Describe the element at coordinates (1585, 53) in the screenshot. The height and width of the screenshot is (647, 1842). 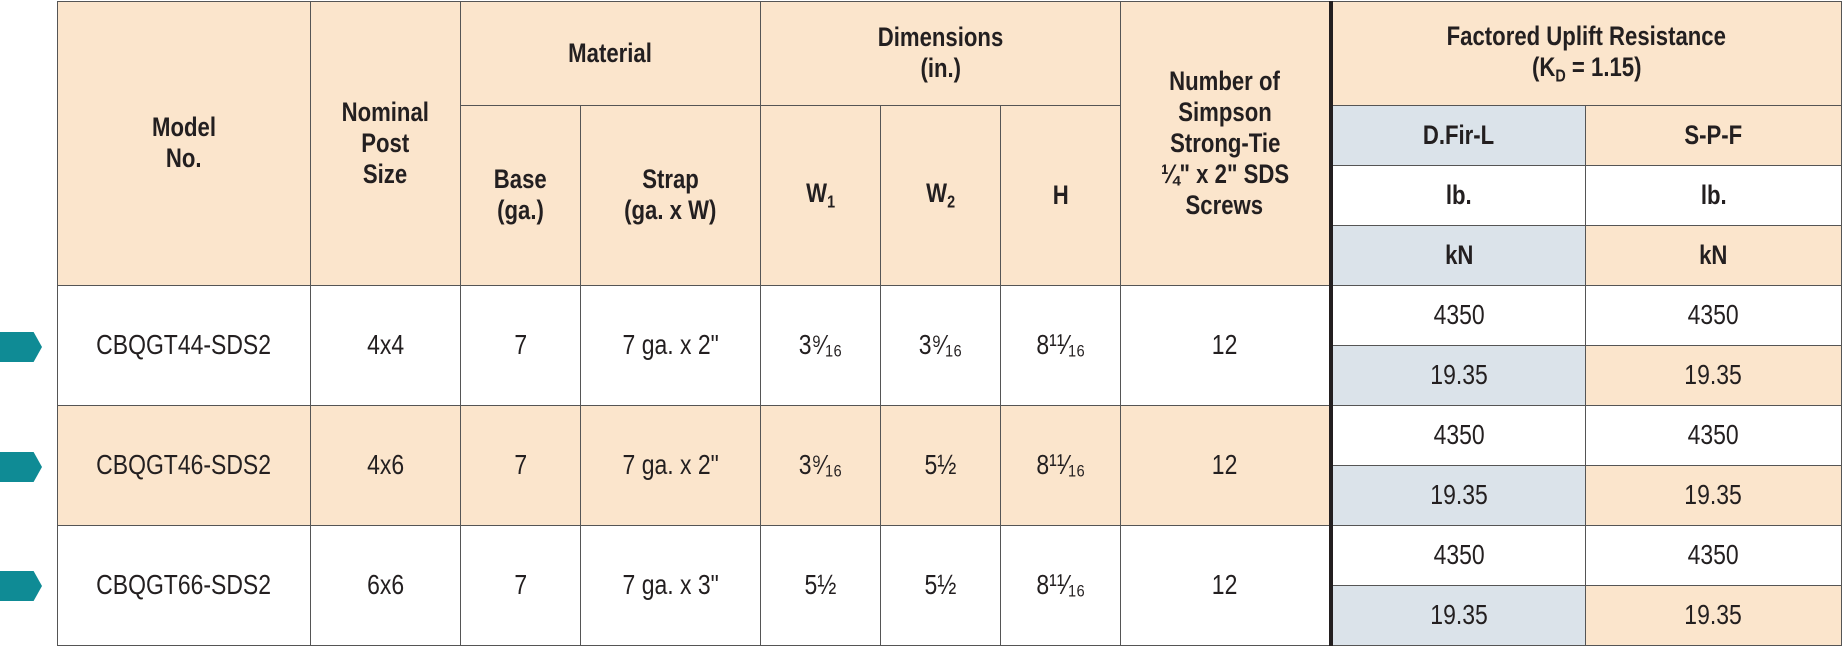
I see `header-uplift: Factored Uplift Resistance (KD = 1.15)` at that location.